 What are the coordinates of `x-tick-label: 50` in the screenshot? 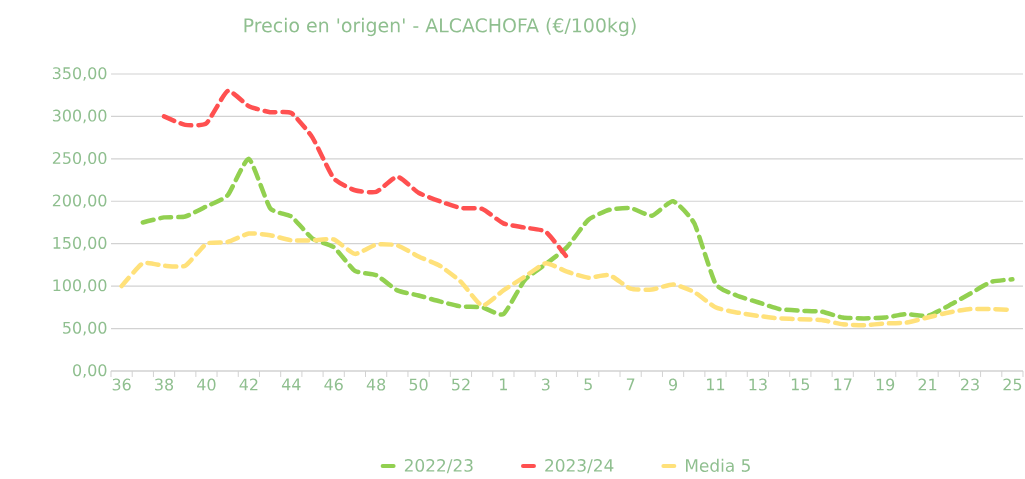 It's located at (418, 384).